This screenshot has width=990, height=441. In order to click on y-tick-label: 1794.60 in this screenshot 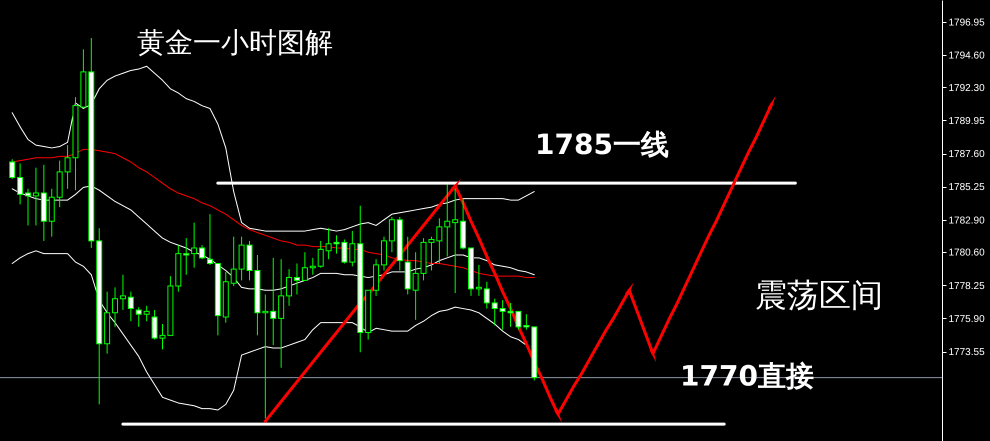, I will do `click(967, 56)`.